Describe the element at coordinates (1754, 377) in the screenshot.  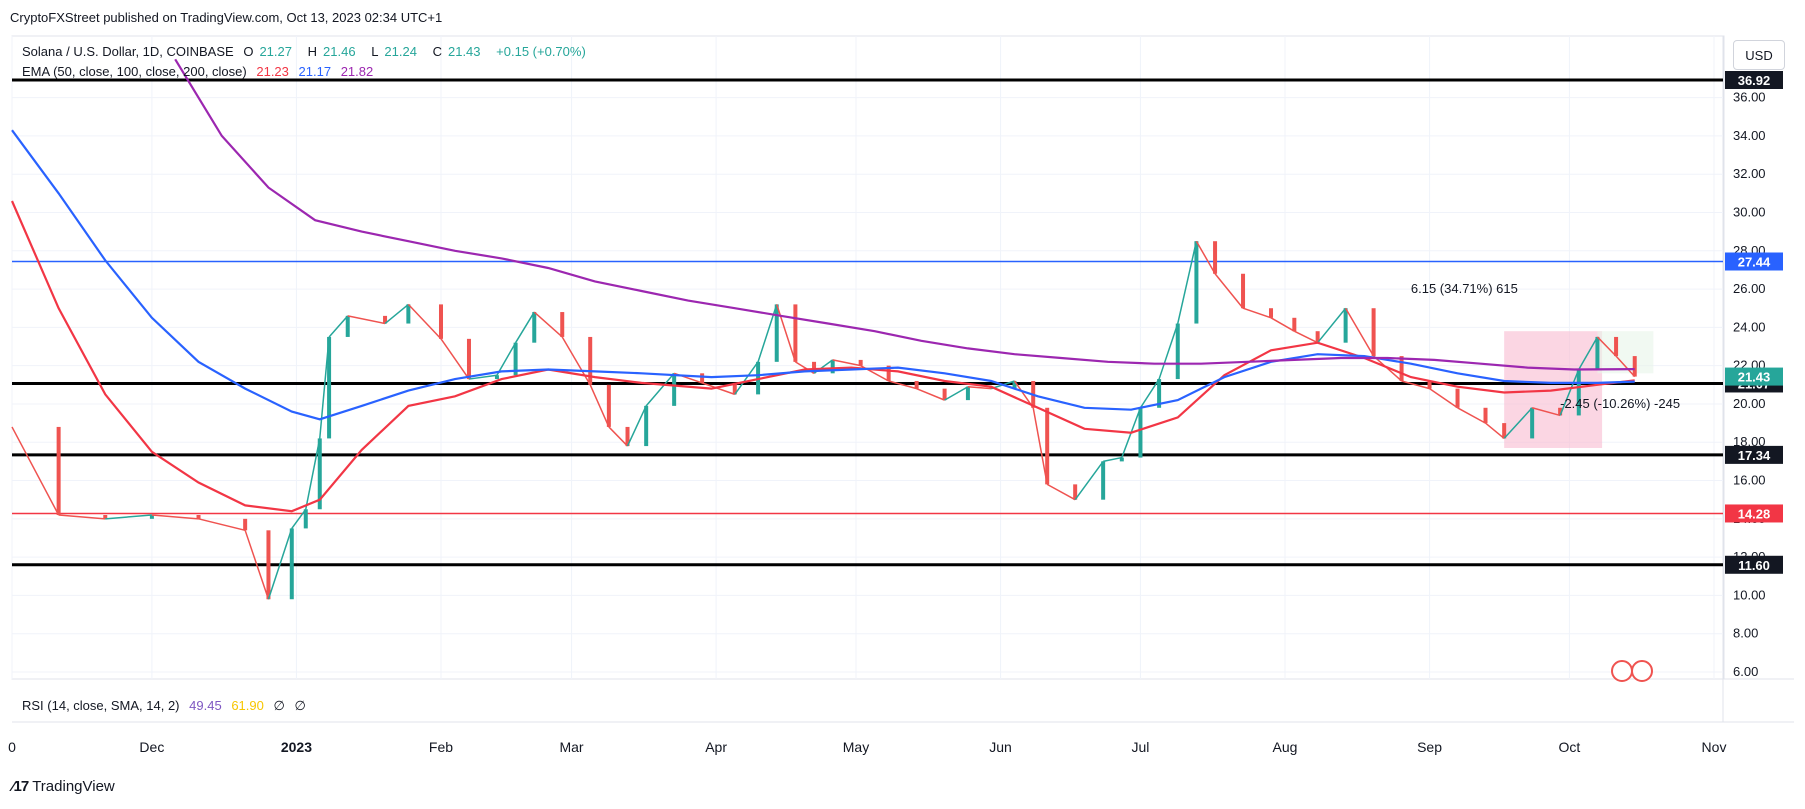
I see `price-axis-label: 21.43` at that location.